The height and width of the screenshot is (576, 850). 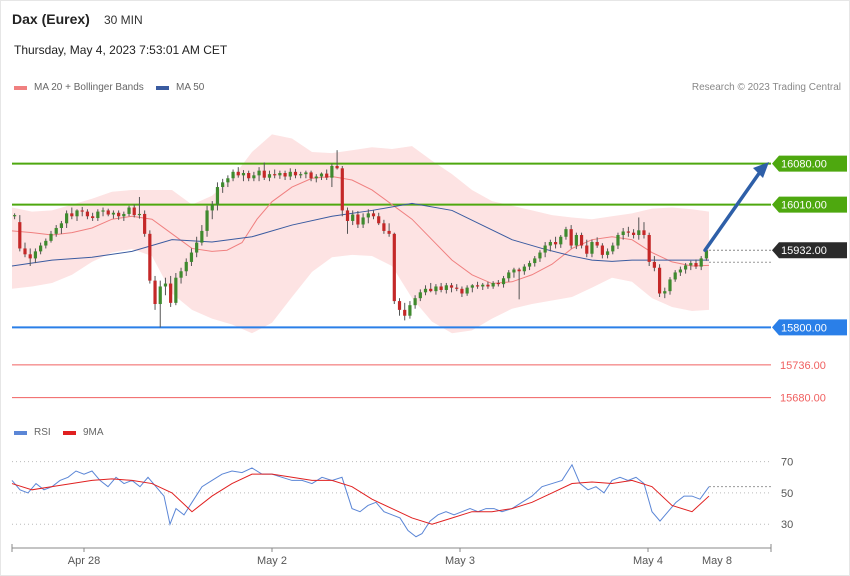 I want to click on level-label-15932.00: 15932.00, so click(x=804, y=251).